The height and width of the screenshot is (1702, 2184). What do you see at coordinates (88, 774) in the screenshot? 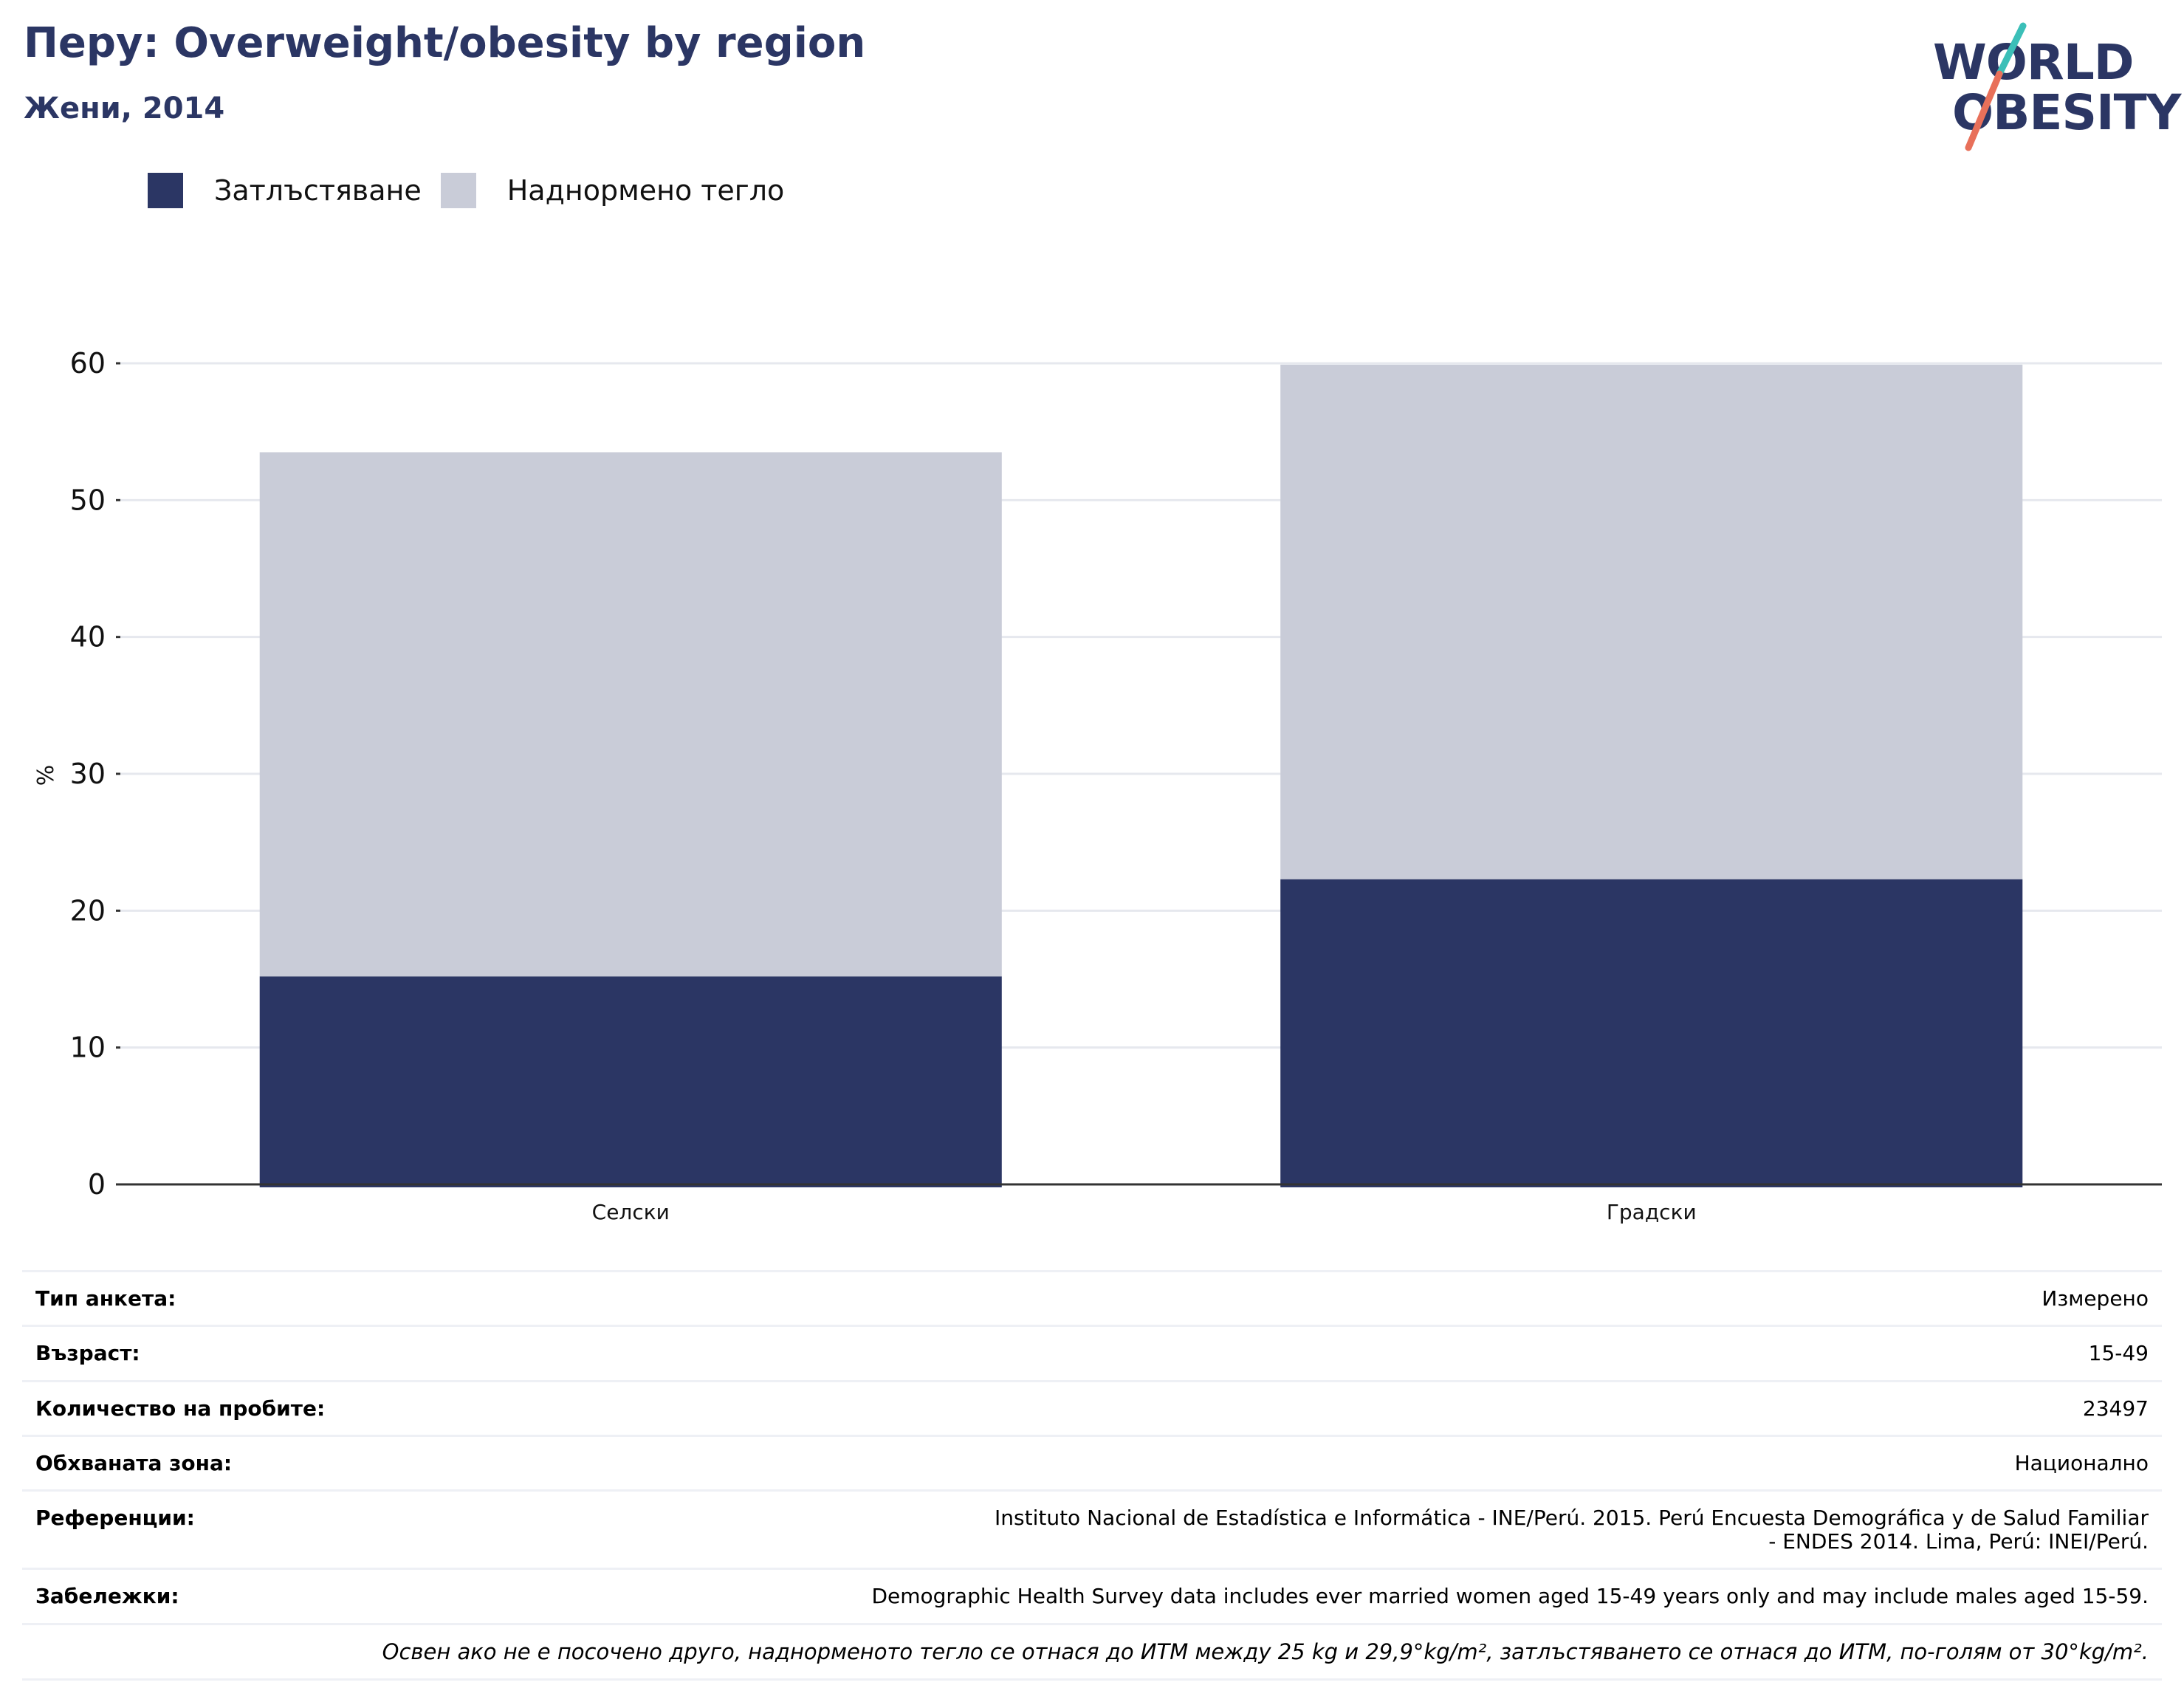
I see `y-tick-label: 30` at bounding box center [88, 774].